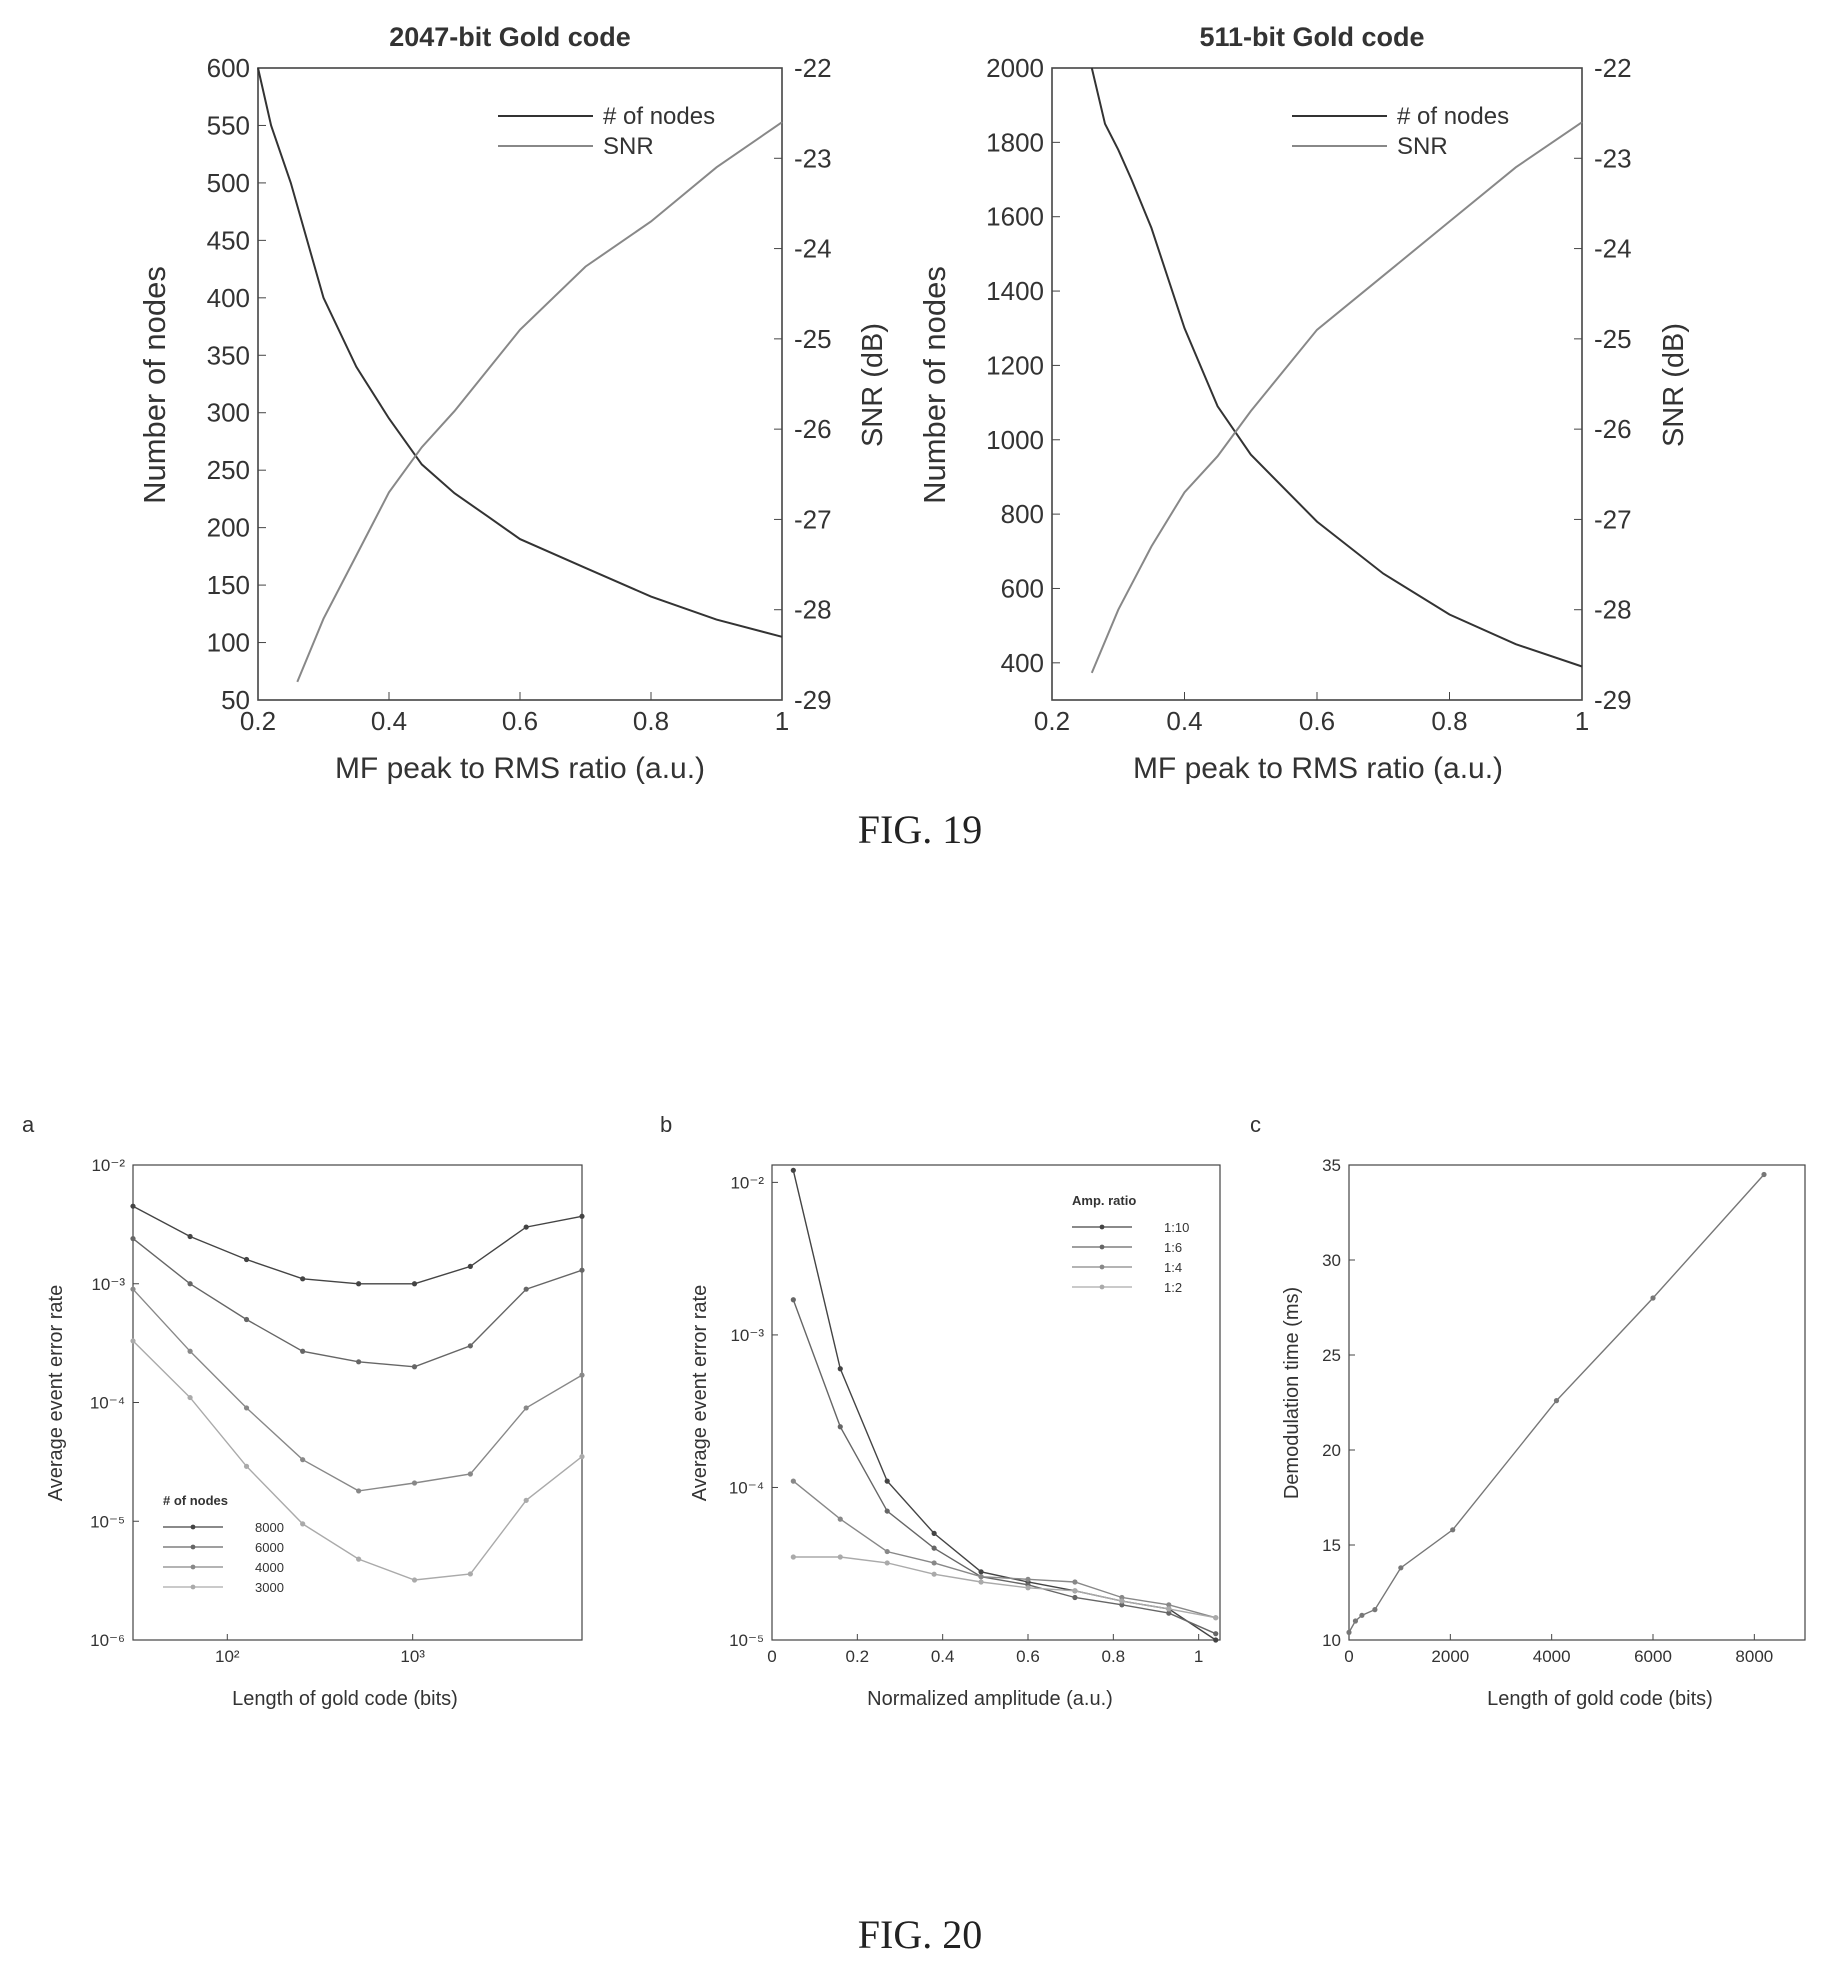  I want to click on y-tick-label: 400, so click(1022, 663).